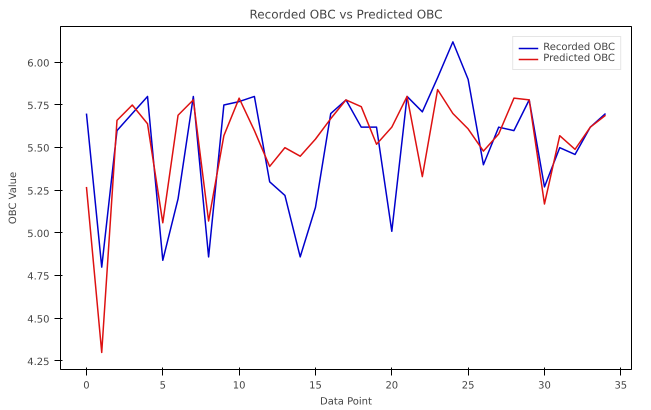 The width and height of the screenshot is (651, 410). Describe the element at coordinates (38, 320) in the screenshot. I see `y-tick-label: 4.50` at that location.